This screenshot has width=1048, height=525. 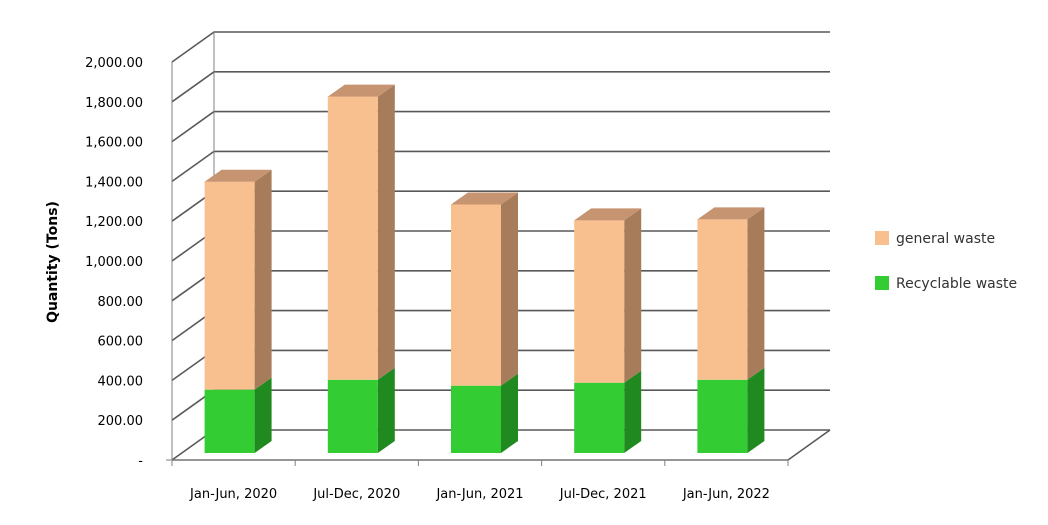 I want to click on x-tick-label: Jan-Jun, 2022, so click(x=726, y=494).